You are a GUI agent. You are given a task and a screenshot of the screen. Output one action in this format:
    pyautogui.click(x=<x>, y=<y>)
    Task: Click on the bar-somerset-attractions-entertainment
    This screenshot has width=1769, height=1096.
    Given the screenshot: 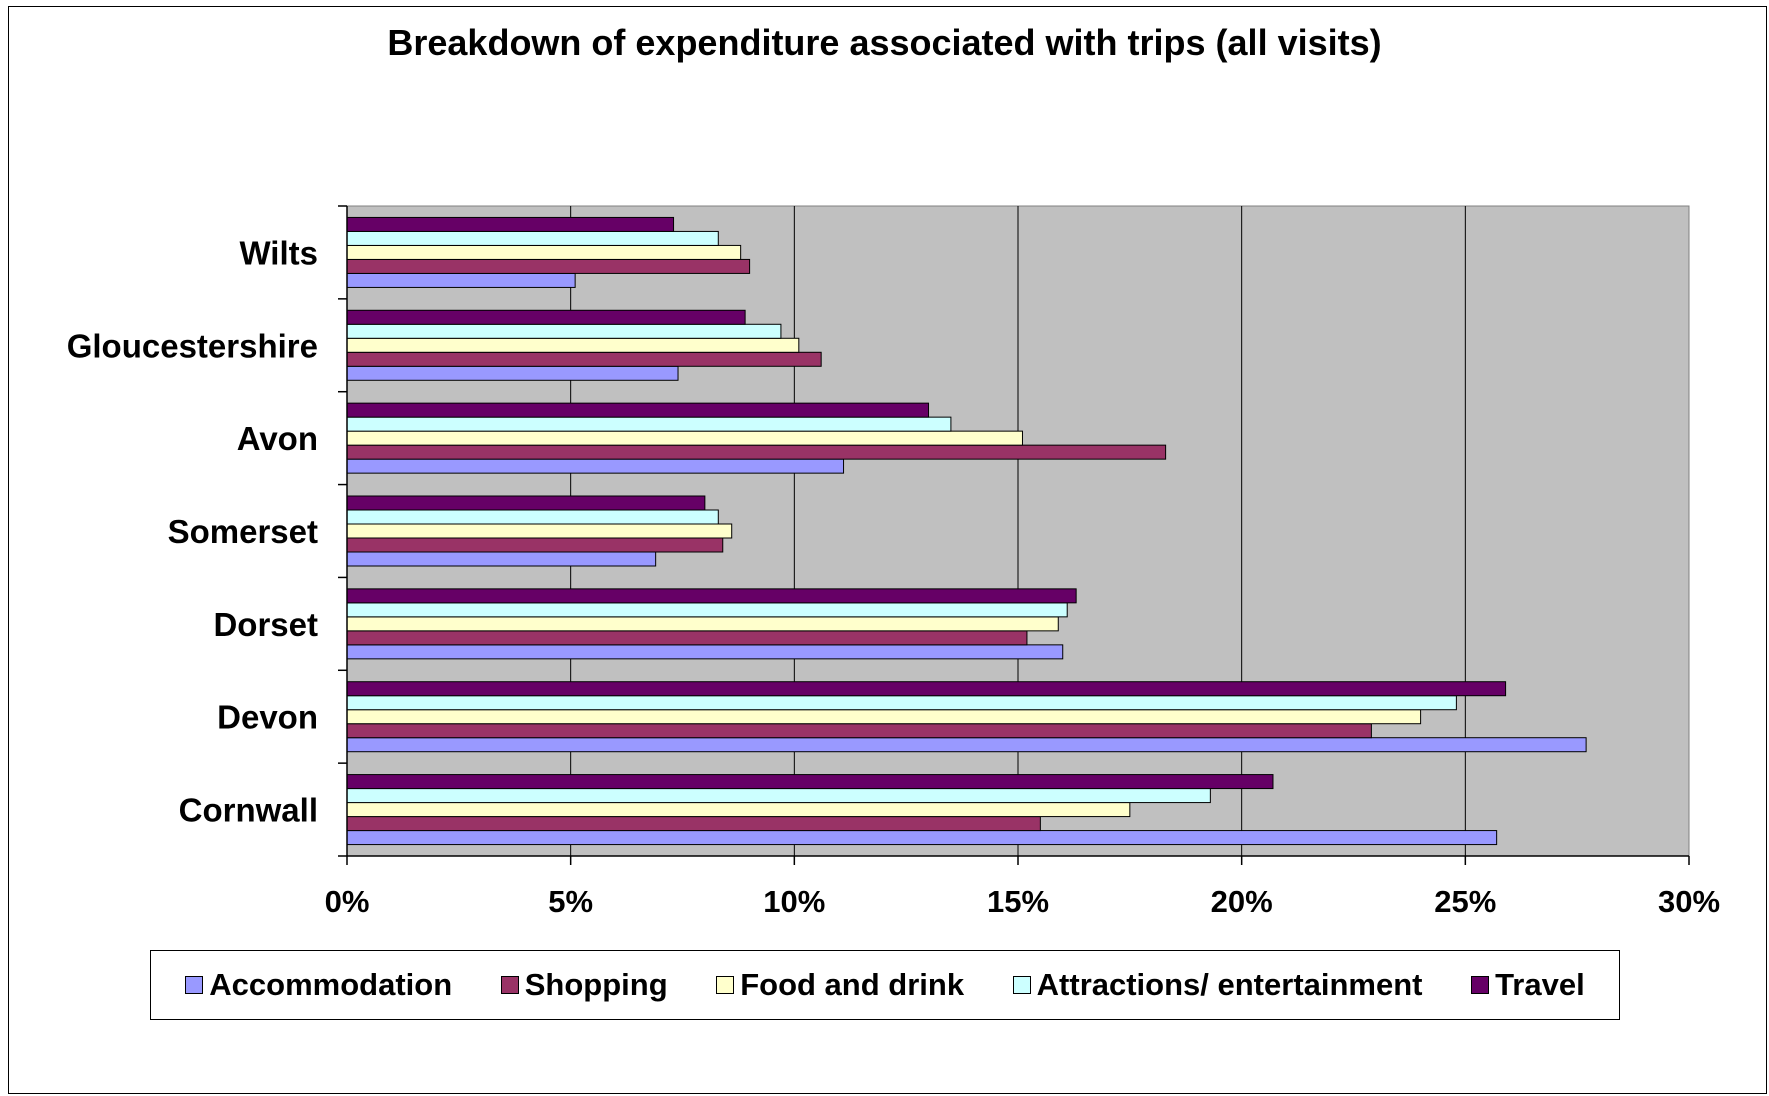 What is the action you would take?
    pyautogui.click(x=532, y=517)
    